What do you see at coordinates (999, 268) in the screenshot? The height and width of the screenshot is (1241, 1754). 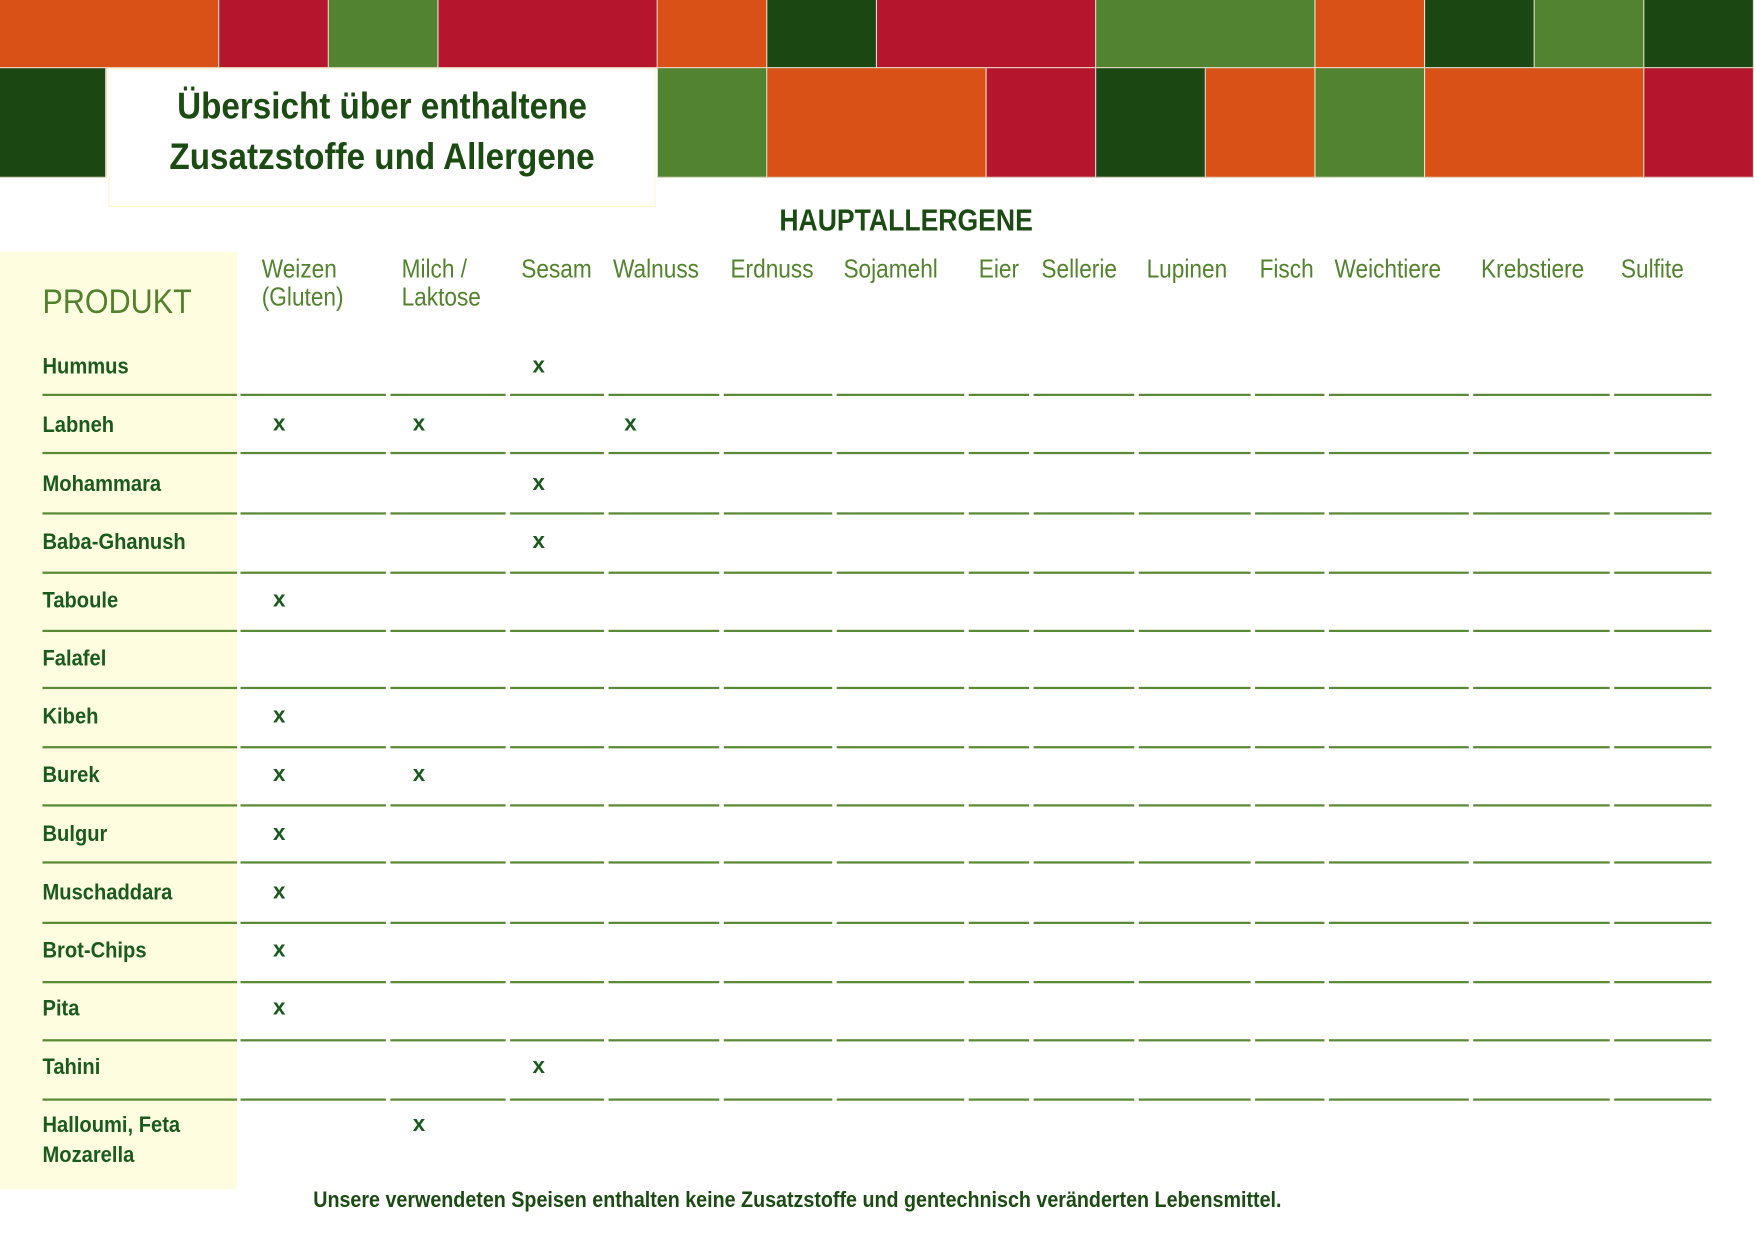 I see `allergen-header: Eier` at bounding box center [999, 268].